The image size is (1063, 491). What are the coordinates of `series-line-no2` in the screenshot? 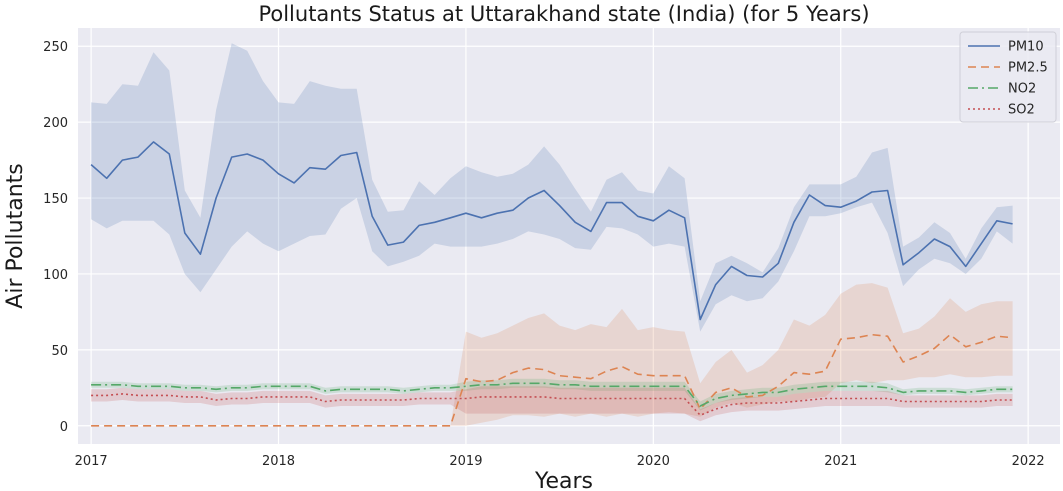 It's located at (552, 394).